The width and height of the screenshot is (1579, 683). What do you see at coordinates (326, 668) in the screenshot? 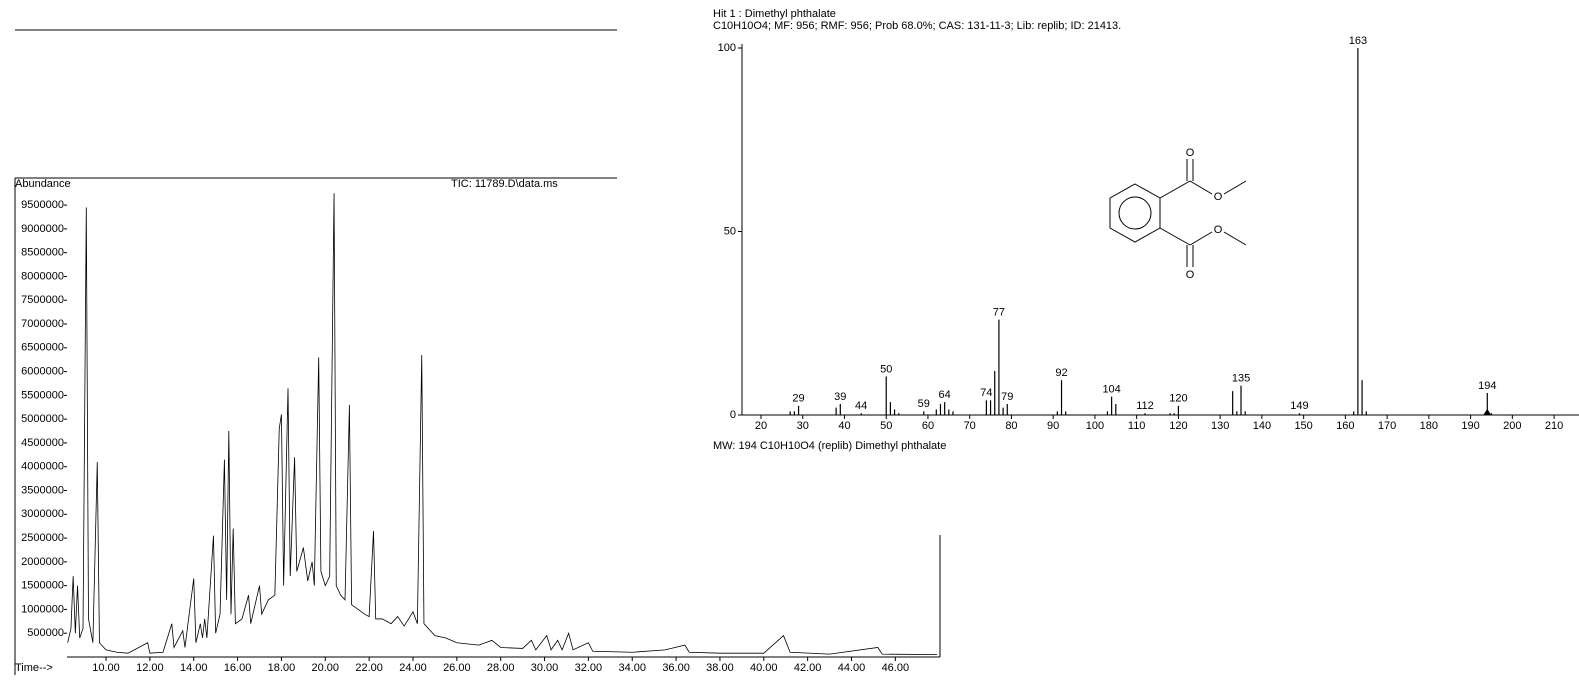
I see `x-tick-label: 20.00` at bounding box center [326, 668].